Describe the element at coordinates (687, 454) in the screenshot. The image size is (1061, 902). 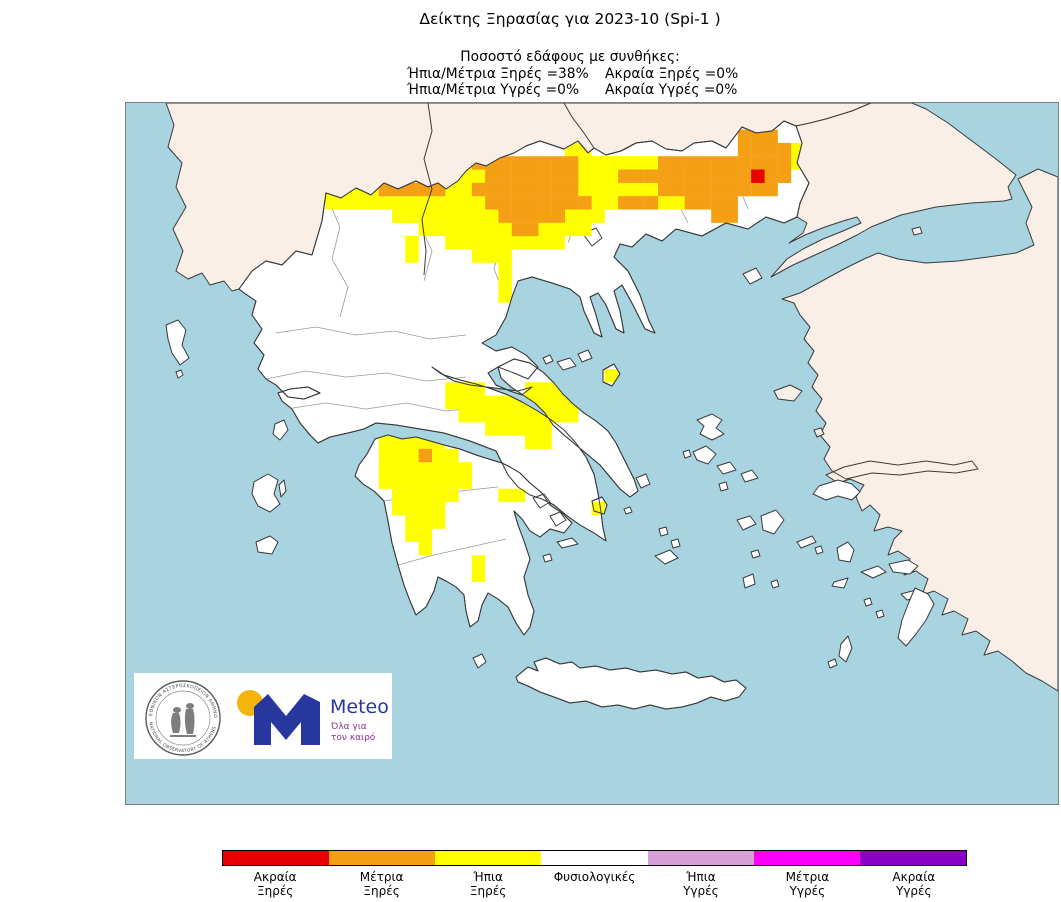
I see `agios-efstratios-island` at that location.